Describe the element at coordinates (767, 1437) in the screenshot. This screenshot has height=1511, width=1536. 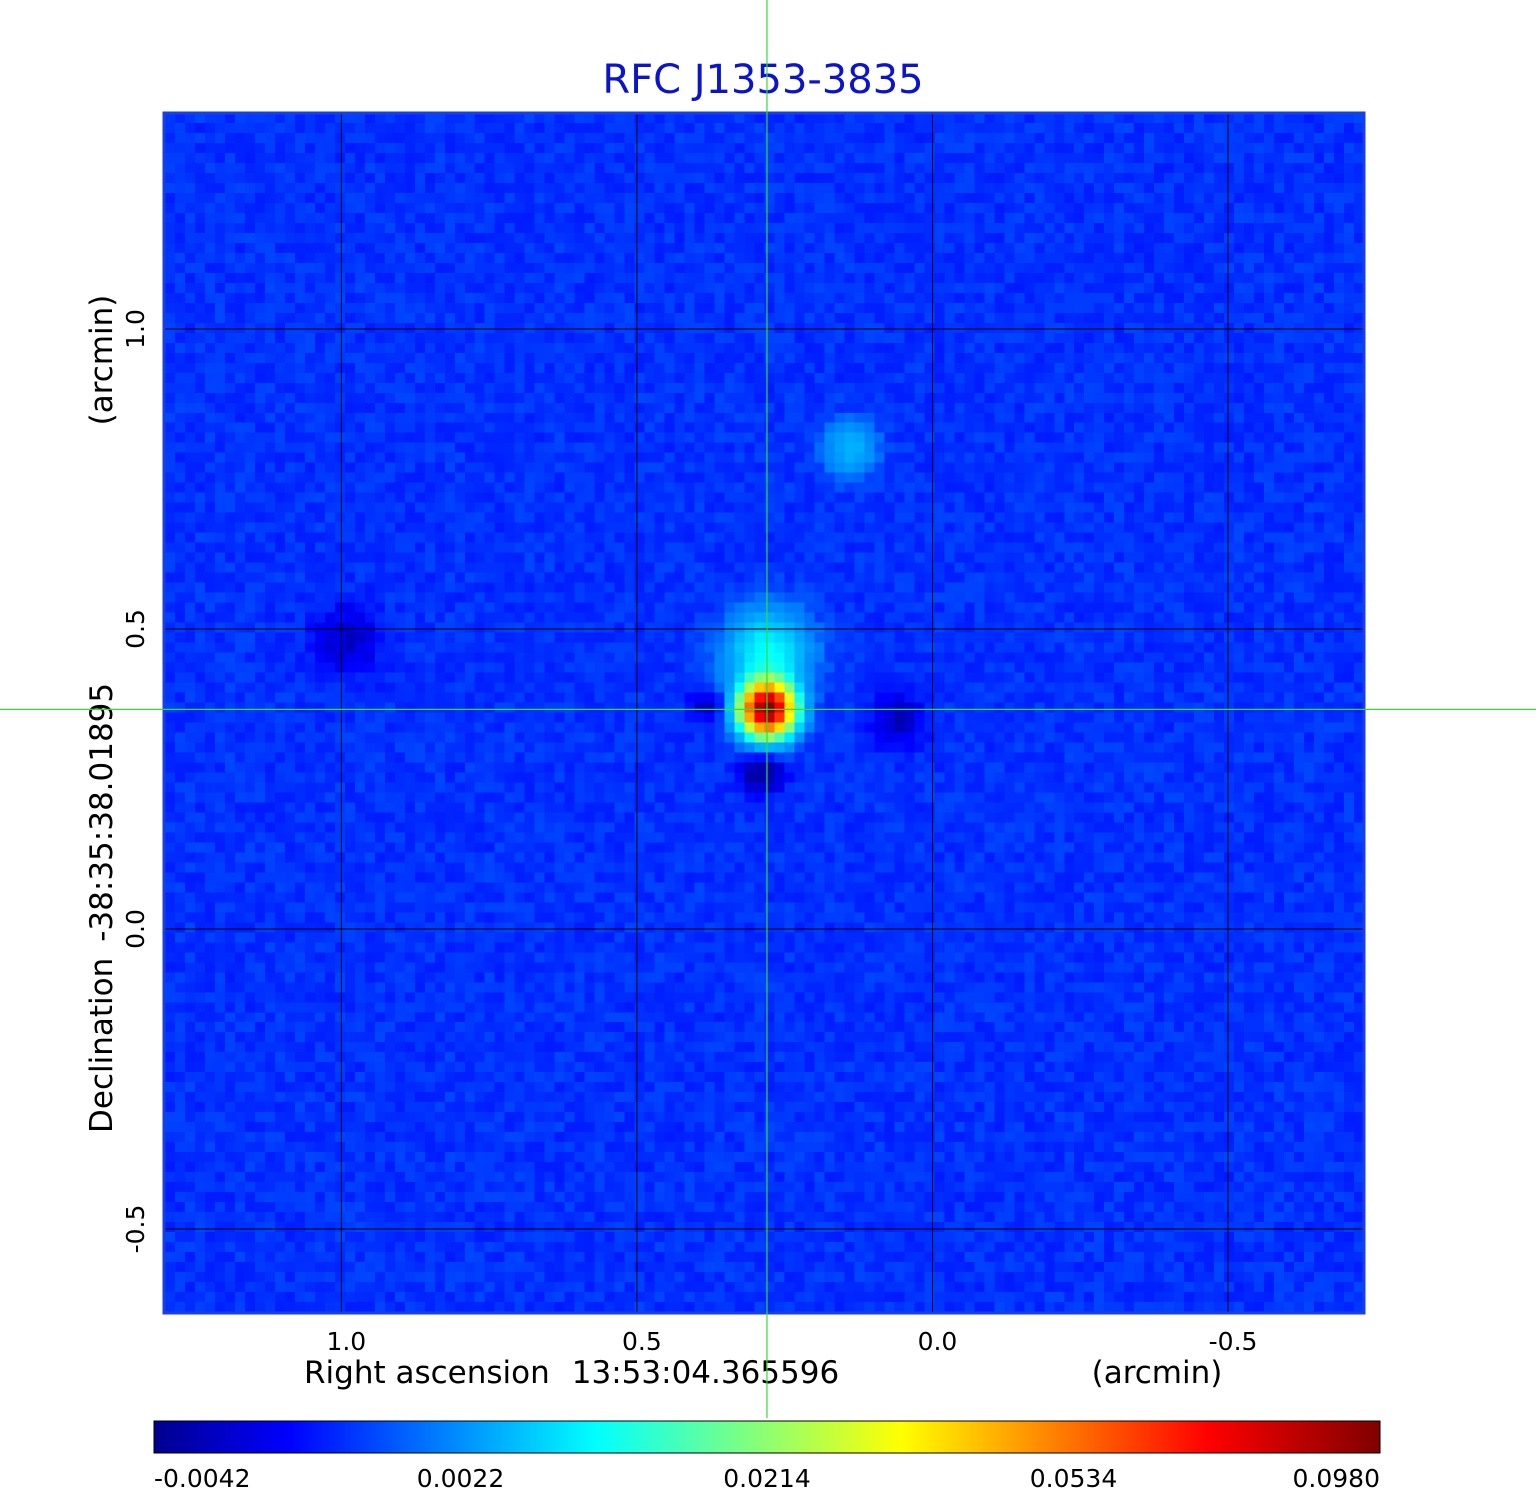
I see `colorbar` at that location.